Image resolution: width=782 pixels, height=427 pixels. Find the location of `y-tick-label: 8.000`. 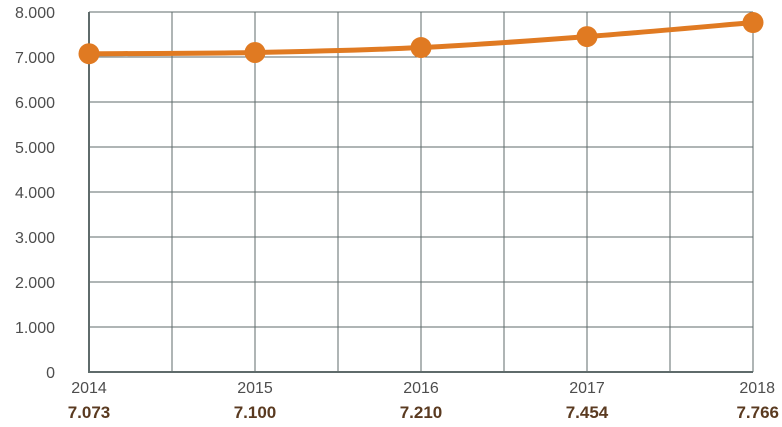

y-tick-label: 8.000 is located at coordinates (35, 13).